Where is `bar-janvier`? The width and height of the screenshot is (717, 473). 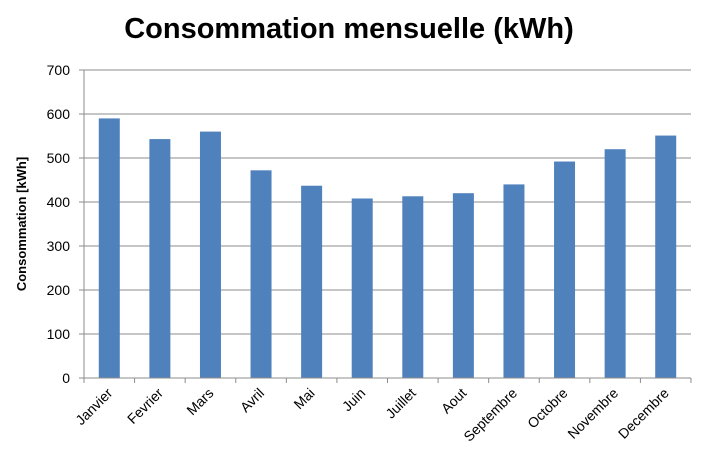 bar-janvier is located at coordinates (109, 248).